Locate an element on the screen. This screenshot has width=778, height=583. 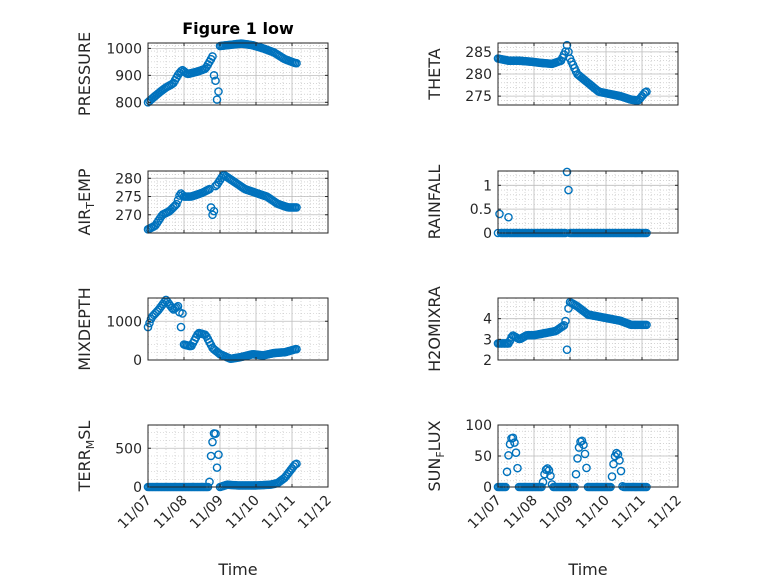
sun_flux-xlabel: Time is located at coordinates (587, 569).